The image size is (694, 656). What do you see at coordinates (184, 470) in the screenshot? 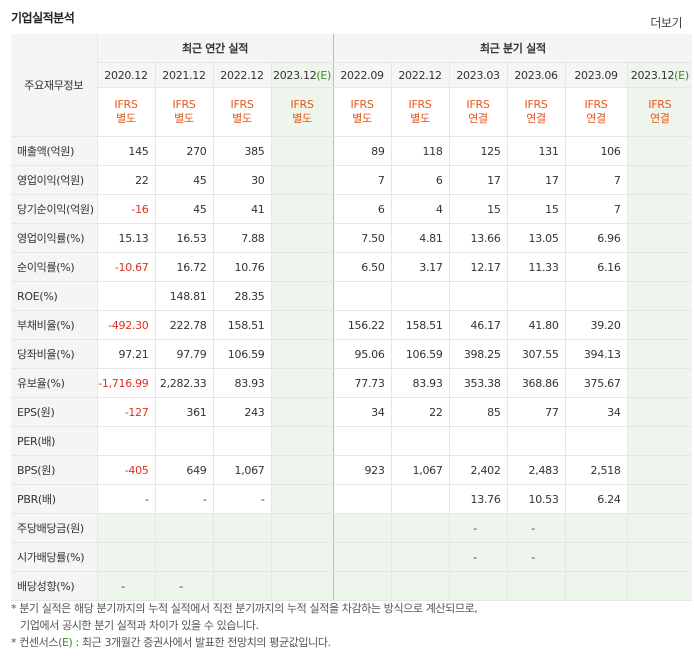
I see `table-cell: 649` at bounding box center [184, 470].